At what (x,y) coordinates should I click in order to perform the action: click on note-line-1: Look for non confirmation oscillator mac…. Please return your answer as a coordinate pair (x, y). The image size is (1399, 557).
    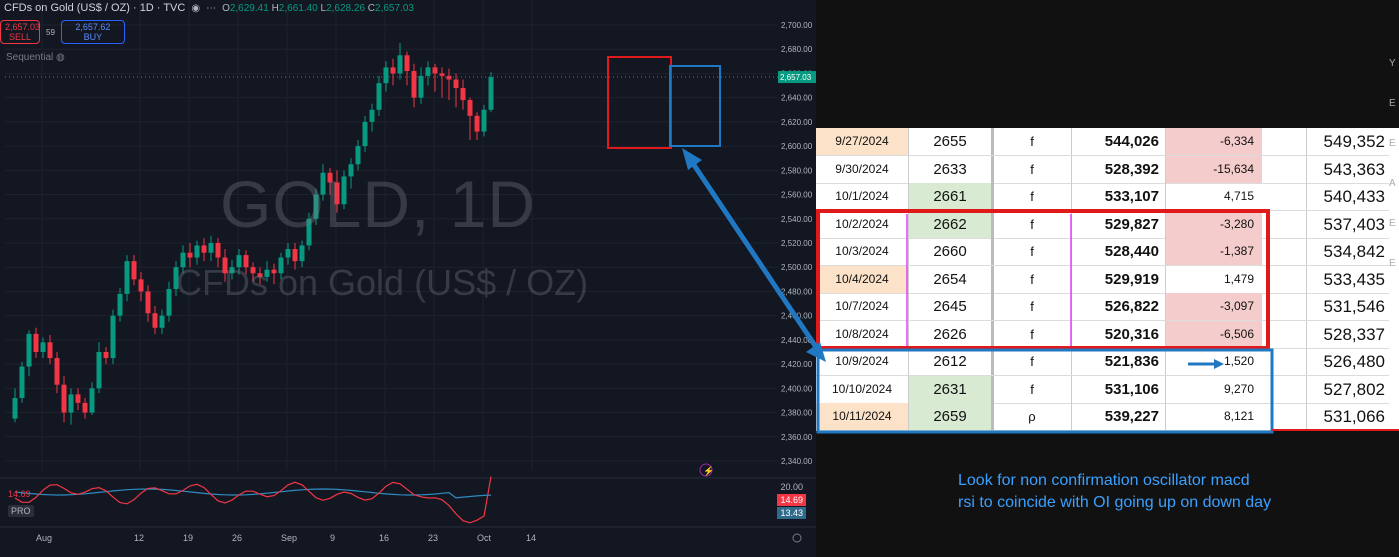
    Looking at the image, I should click on (1104, 480).